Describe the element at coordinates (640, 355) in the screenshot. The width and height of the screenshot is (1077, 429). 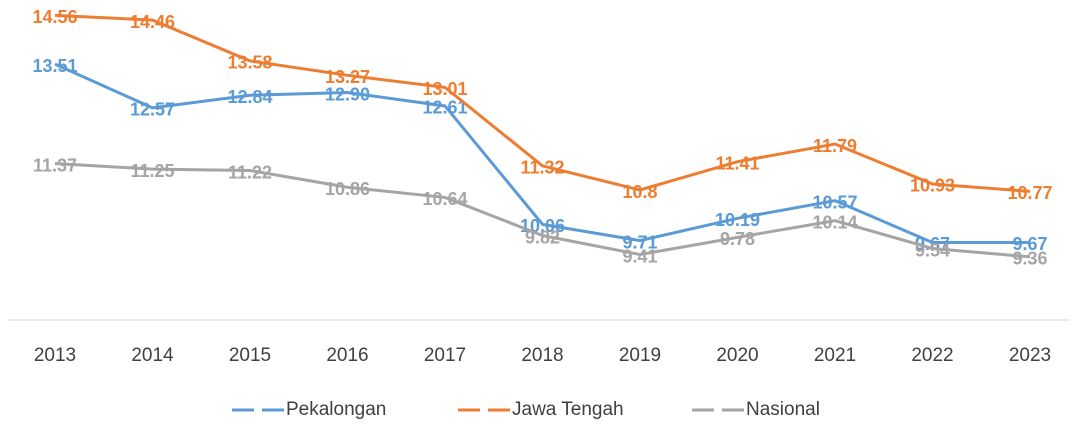
I see `x-tick-label: 2019` at that location.